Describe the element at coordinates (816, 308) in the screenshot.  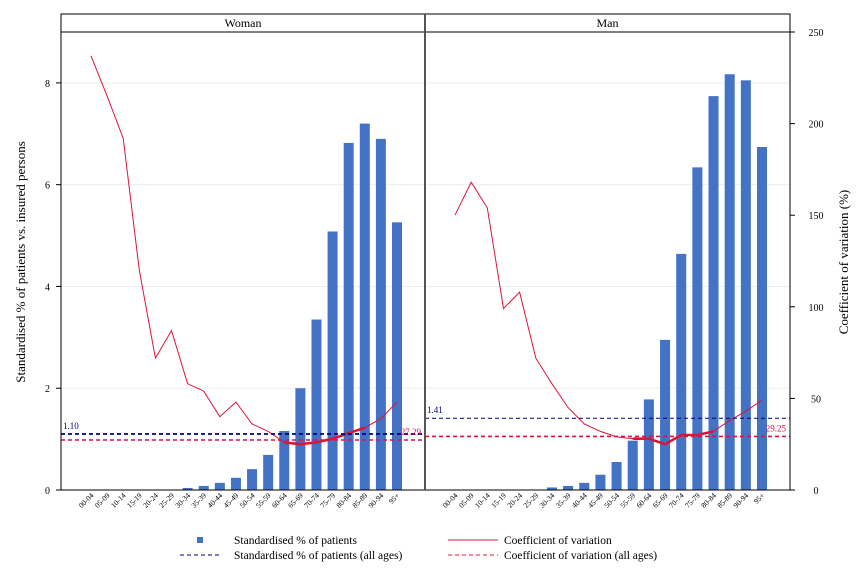
I see `y-right-tick-label: 100` at that location.